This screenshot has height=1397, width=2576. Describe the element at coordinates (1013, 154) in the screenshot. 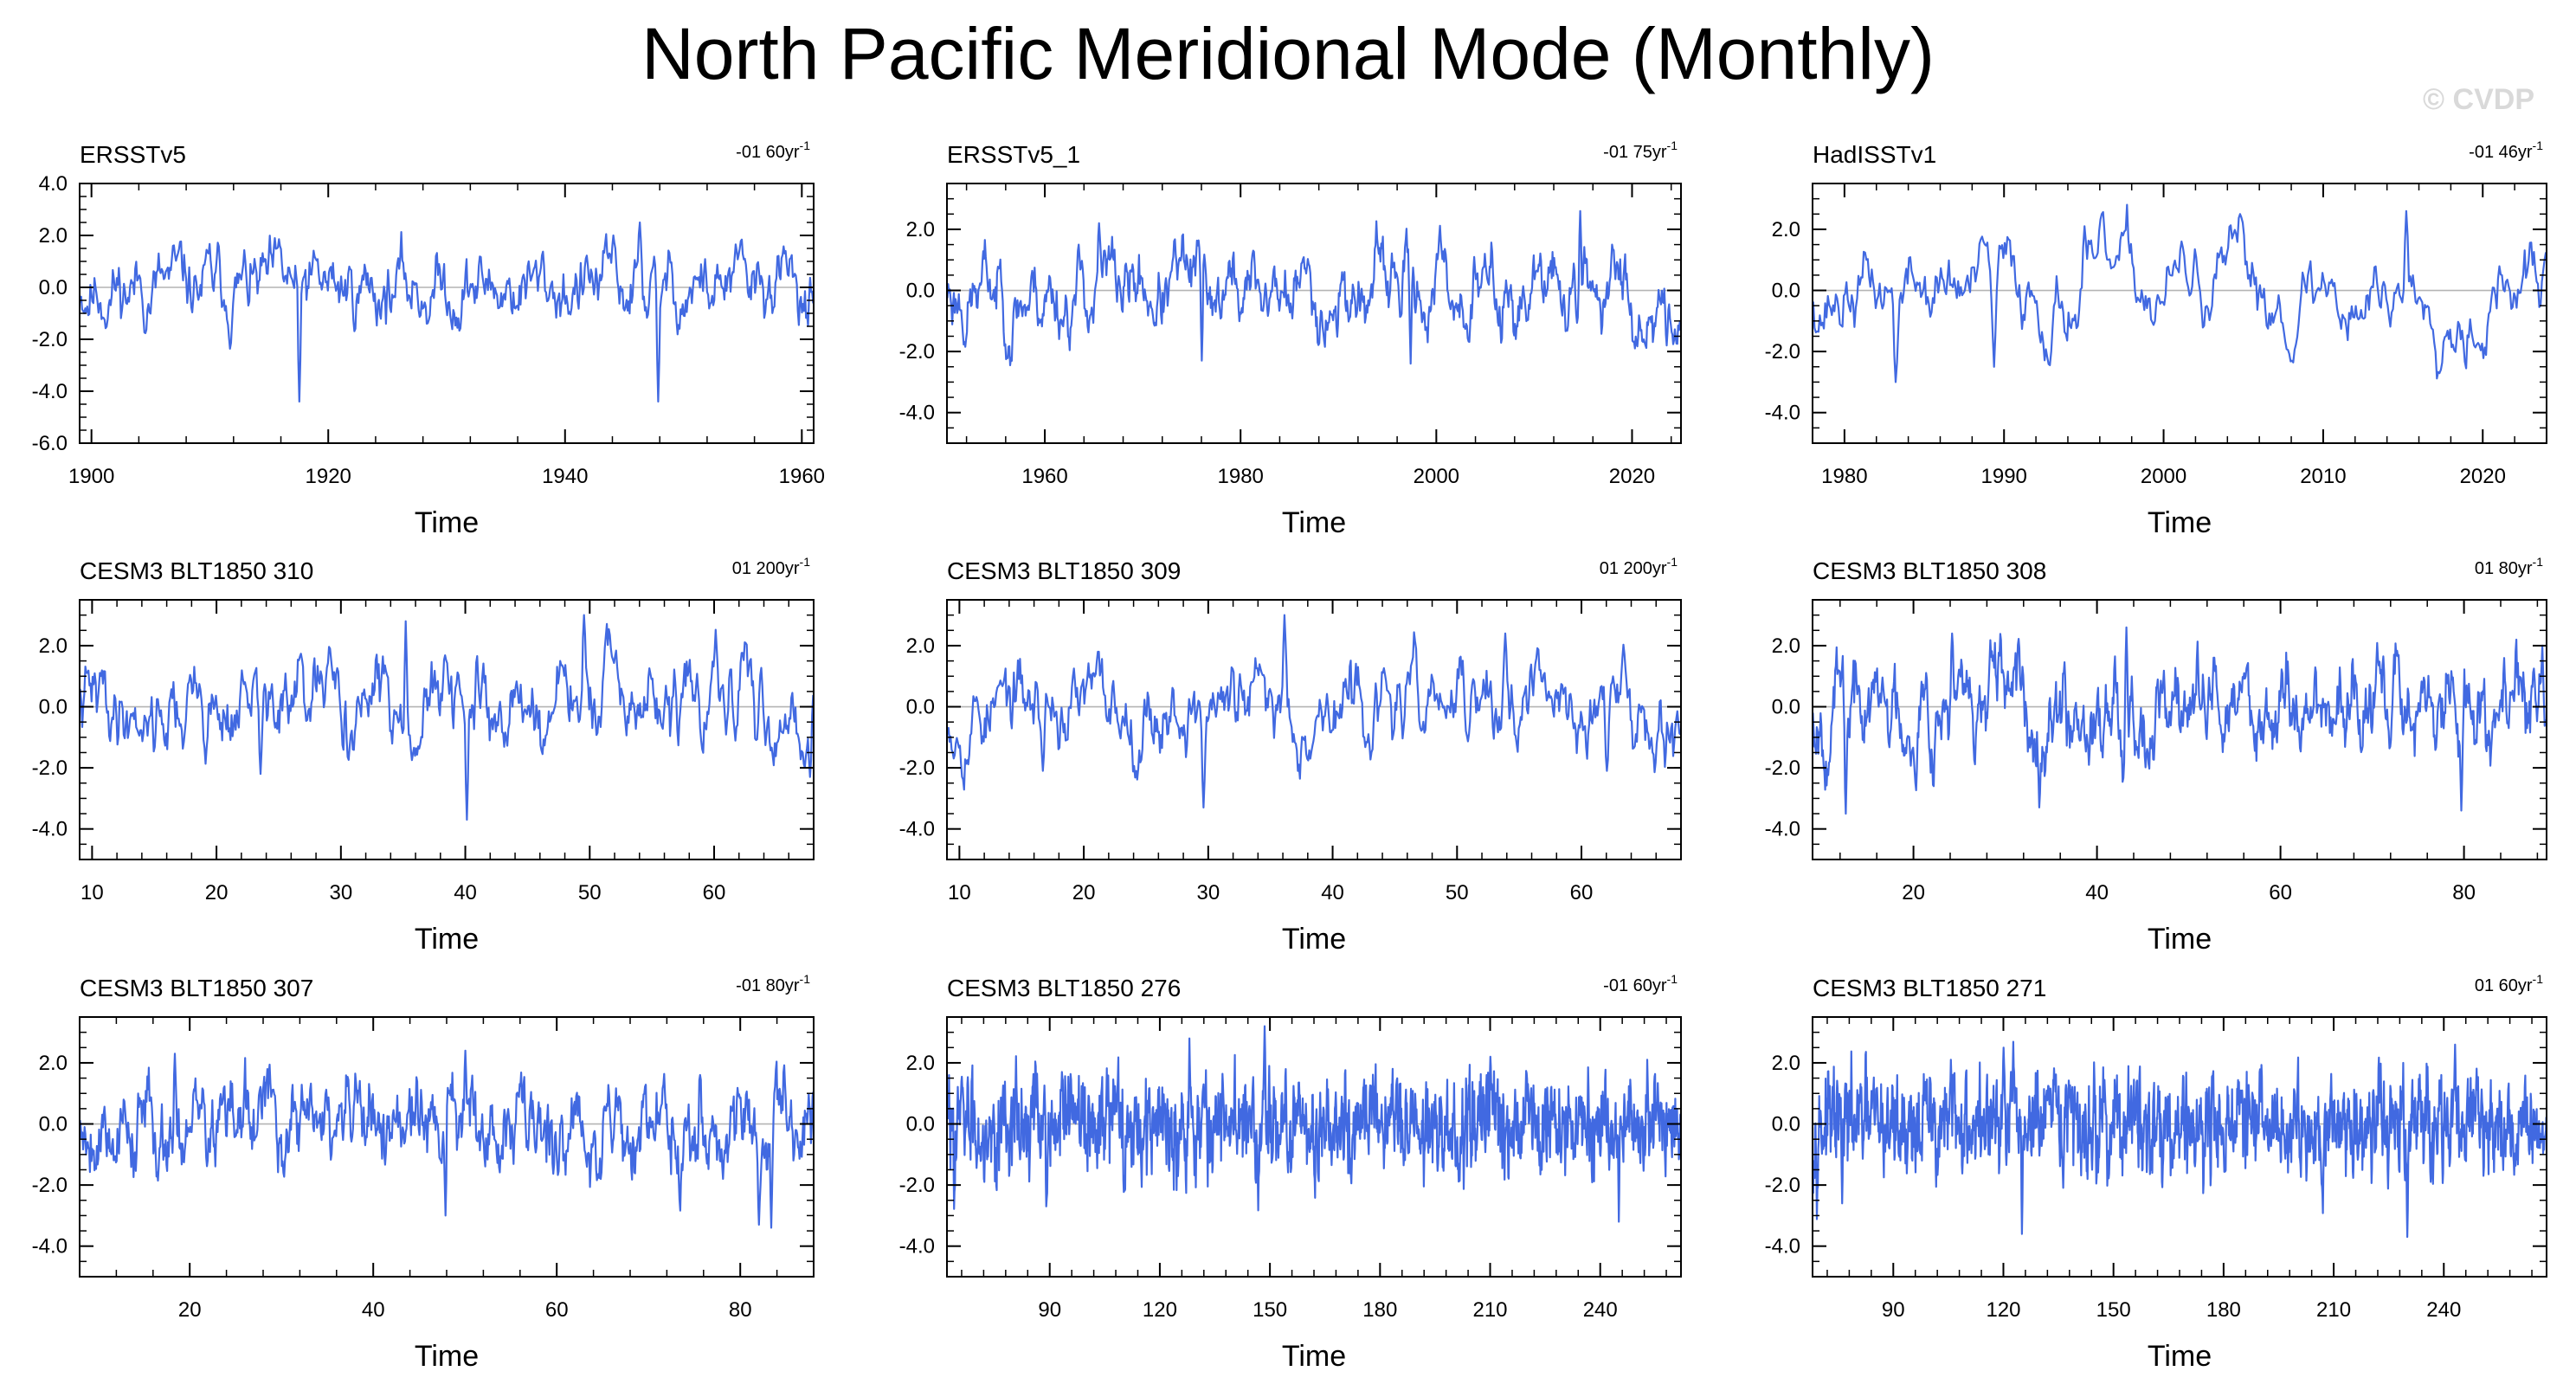

I see `panel-title: ERSSTv5_1` at that location.